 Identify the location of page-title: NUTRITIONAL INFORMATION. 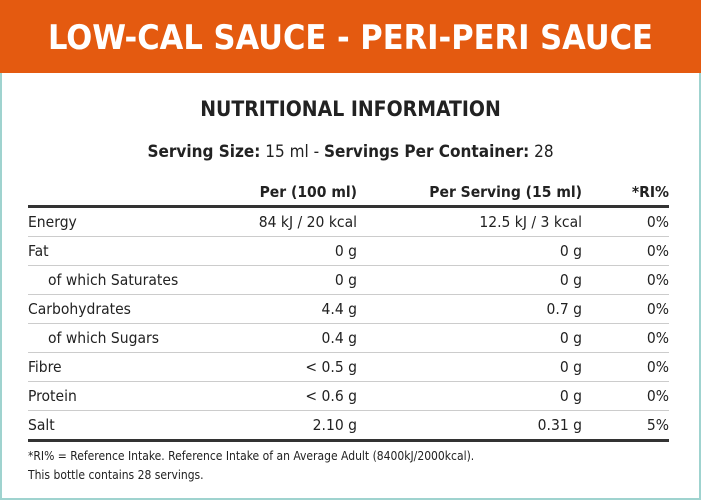
(350, 109).